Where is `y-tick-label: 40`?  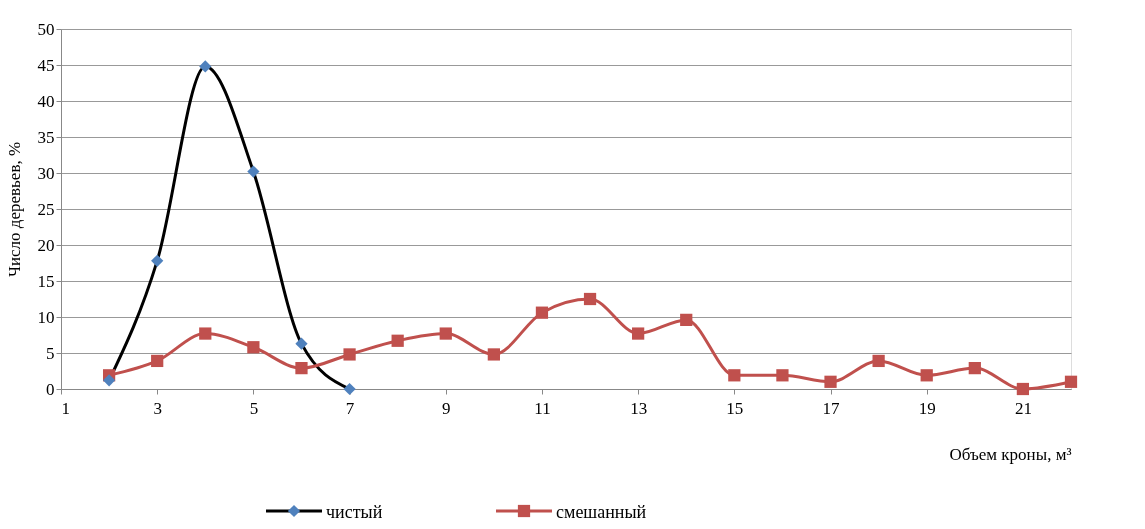 y-tick-label: 40 is located at coordinates (46, 101).